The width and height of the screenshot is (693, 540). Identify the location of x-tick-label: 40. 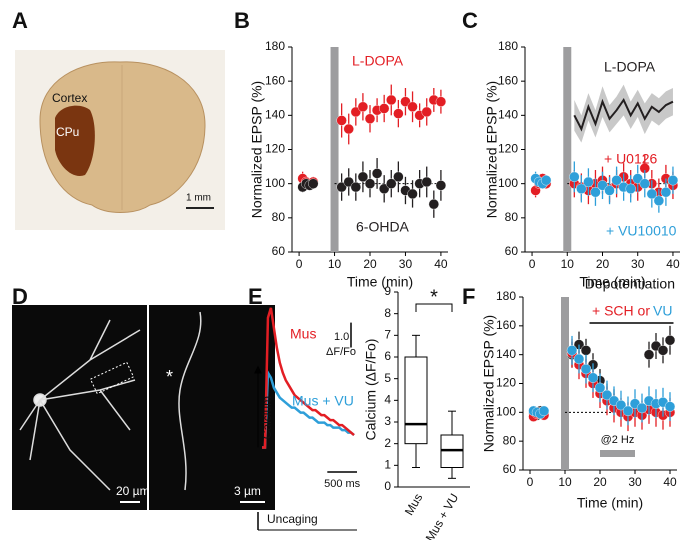
(441, 264).